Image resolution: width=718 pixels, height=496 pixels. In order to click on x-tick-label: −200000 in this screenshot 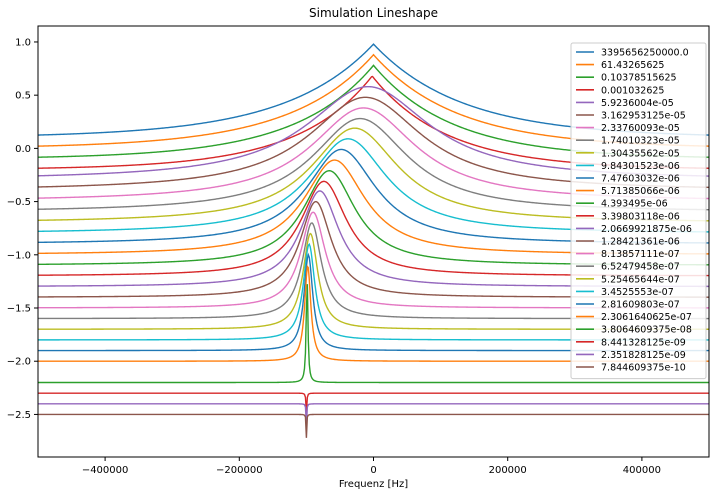, I will do `click(239, 470)`.